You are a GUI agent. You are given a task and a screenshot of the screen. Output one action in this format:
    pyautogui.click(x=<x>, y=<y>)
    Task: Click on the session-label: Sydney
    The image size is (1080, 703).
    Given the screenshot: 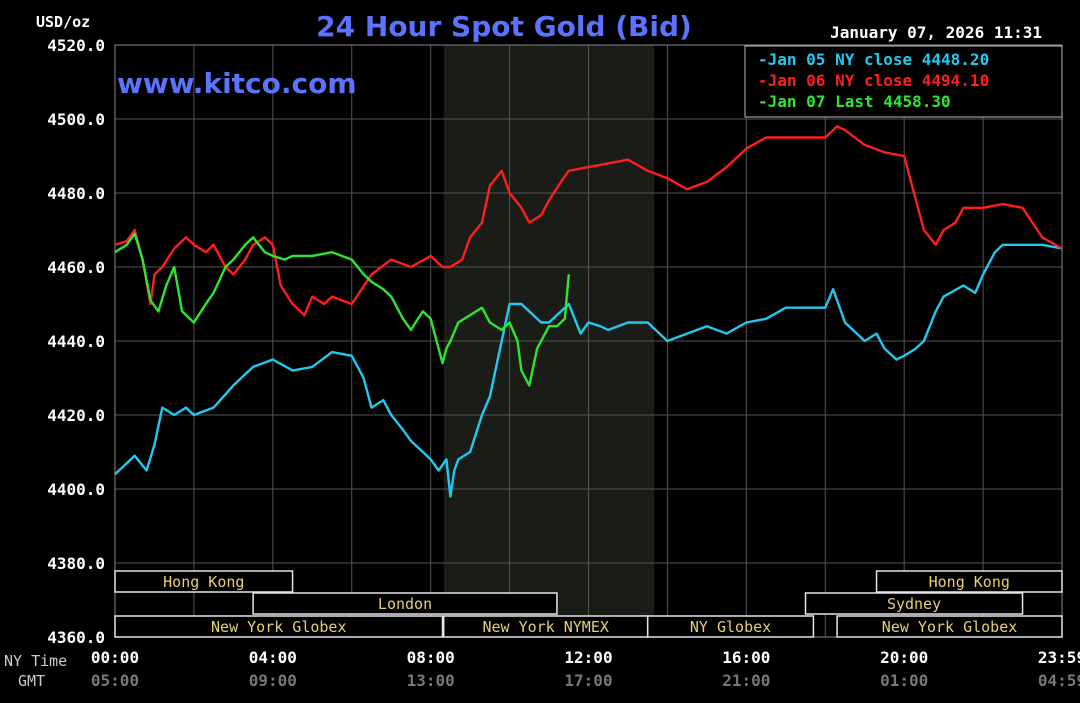 What is the action you would take?
    pyautogui.click(x=914, y=604)
    